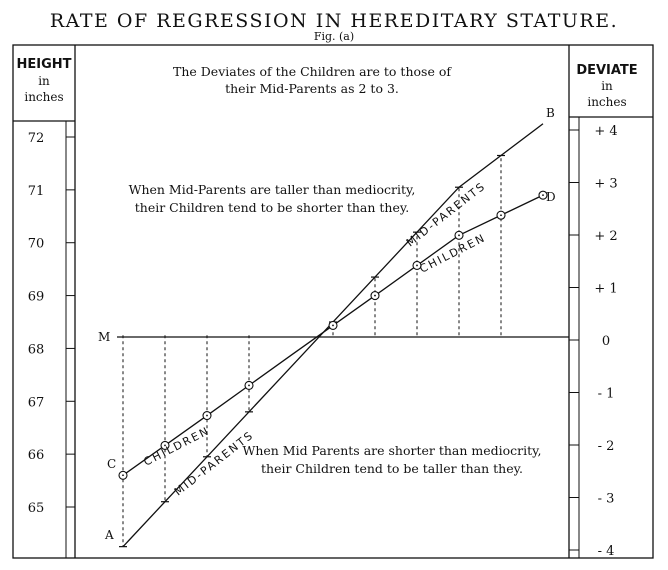 The width and height of the screenshot is (668, 570). I want to click on right-tick-label: - 3, so click(606, 499).